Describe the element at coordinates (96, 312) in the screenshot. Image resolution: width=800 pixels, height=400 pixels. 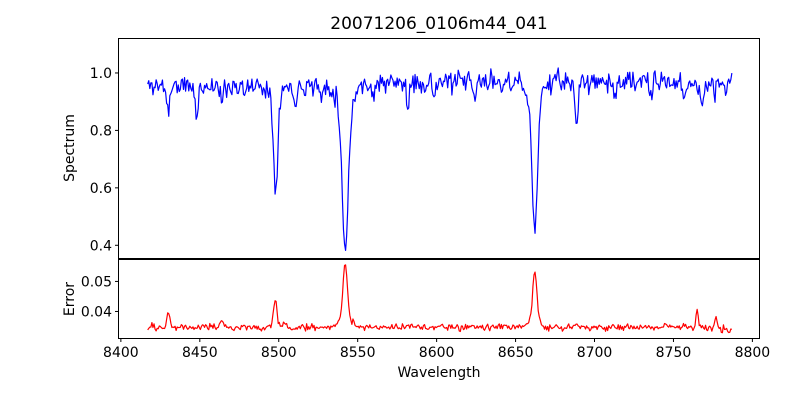
I see `y-tick-label: 0.04` at that location.